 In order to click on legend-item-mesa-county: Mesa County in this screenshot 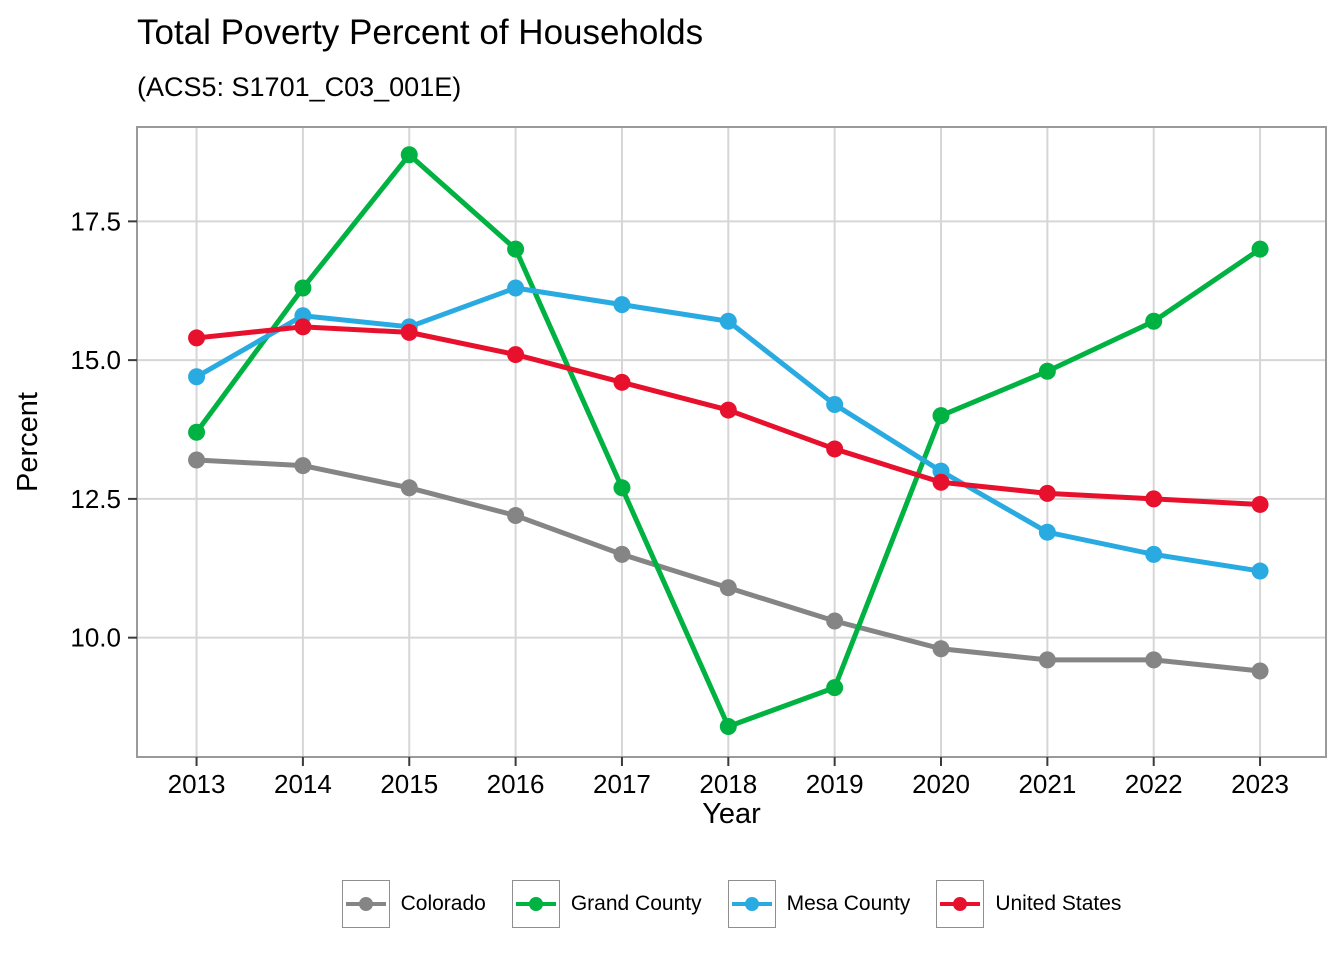, I will do `click(819, 904)`.